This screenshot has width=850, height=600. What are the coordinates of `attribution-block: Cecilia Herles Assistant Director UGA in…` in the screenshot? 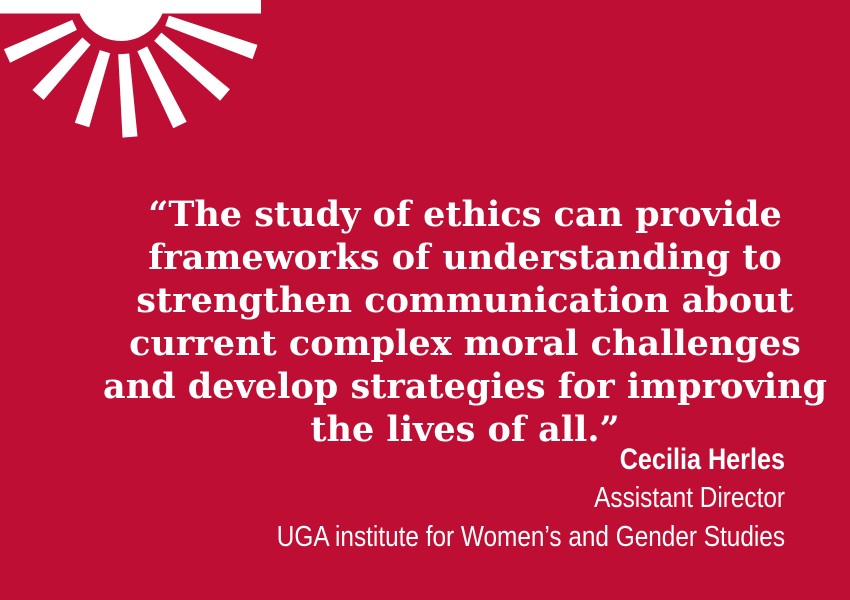 It's located at (482, 498).